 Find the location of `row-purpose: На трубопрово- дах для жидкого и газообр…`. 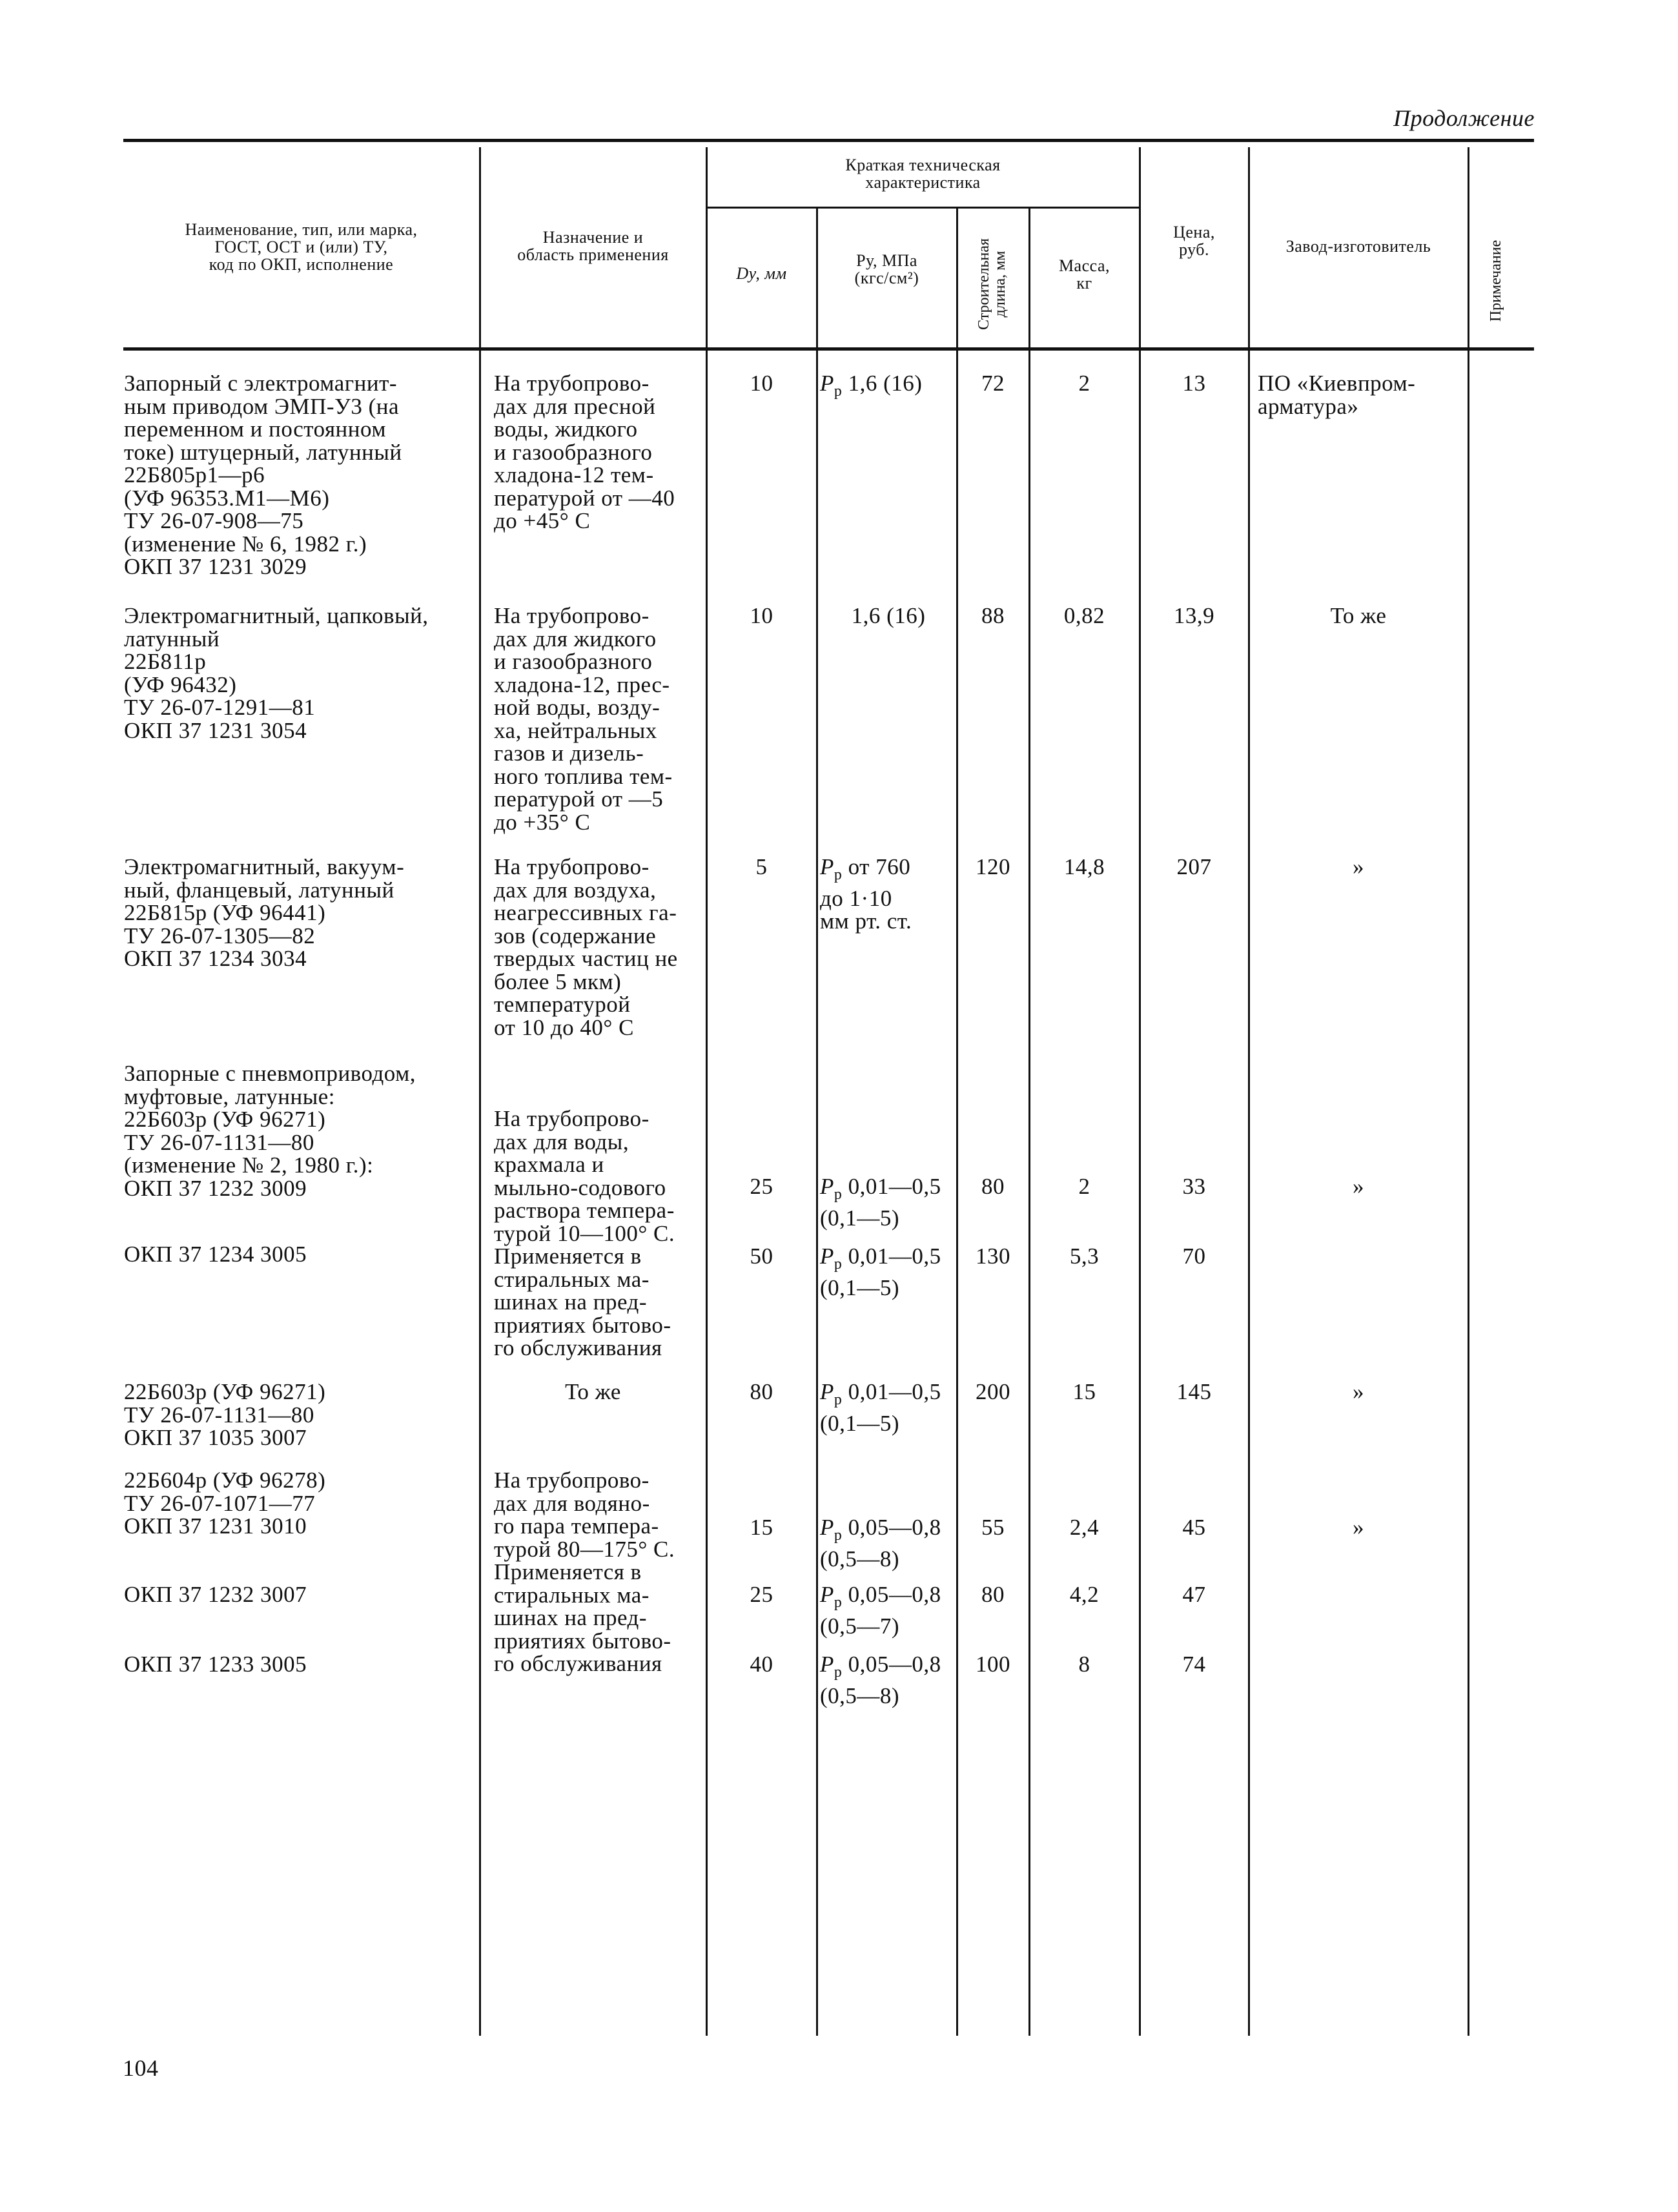

row-purpose: На трубопрово- дах для жидкого и газообр… is located at coordinates (583, 719).